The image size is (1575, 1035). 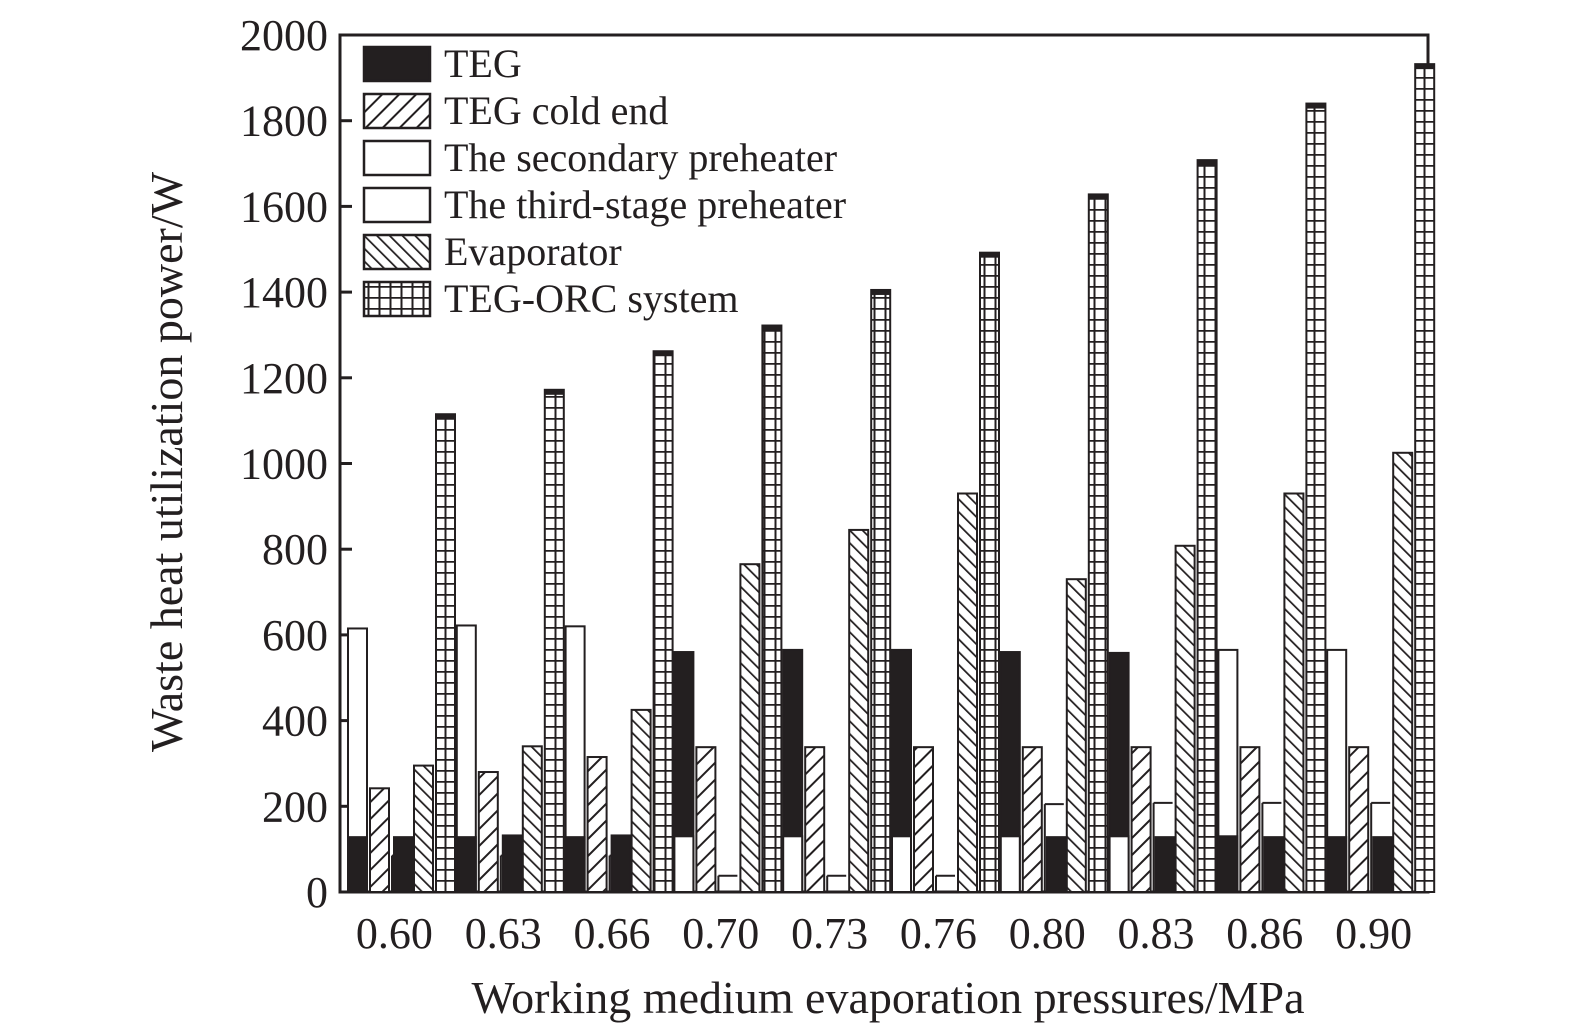 What do you see at coordinates (640, 157) in the screenshot?
I see `legend-label: The secondary preheater` at bounding box center [640, 157].